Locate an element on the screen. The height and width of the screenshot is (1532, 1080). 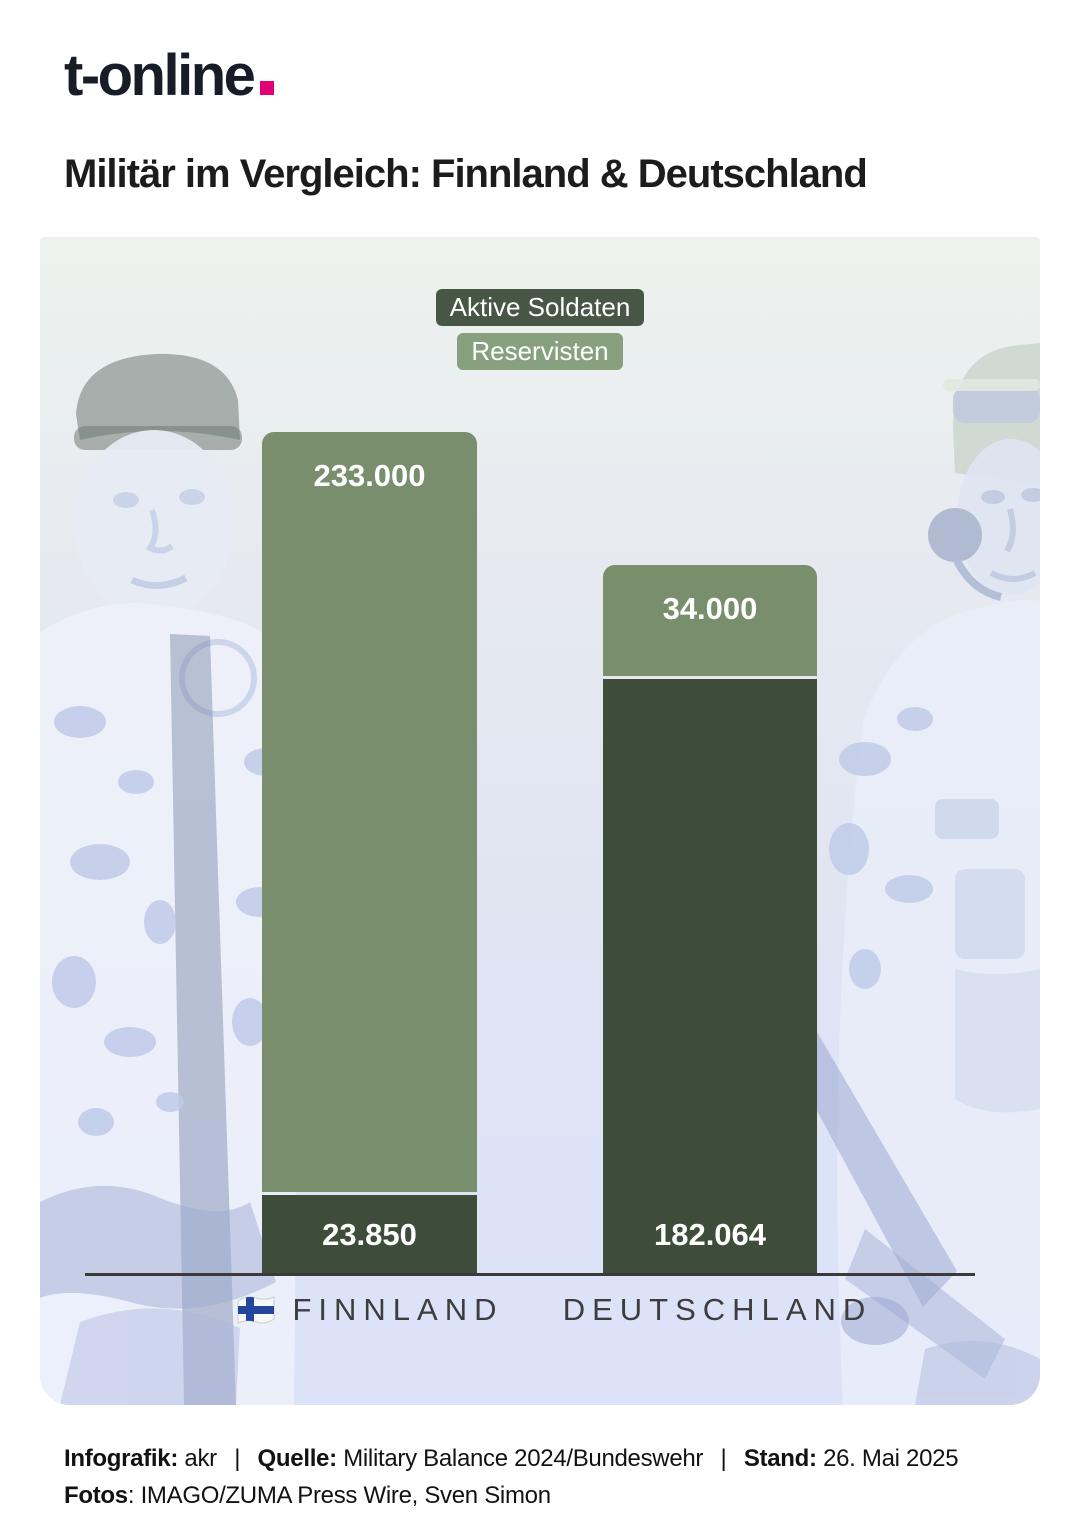
legend-reserve-badge: Reservisten is located at coordinates (540, 351).